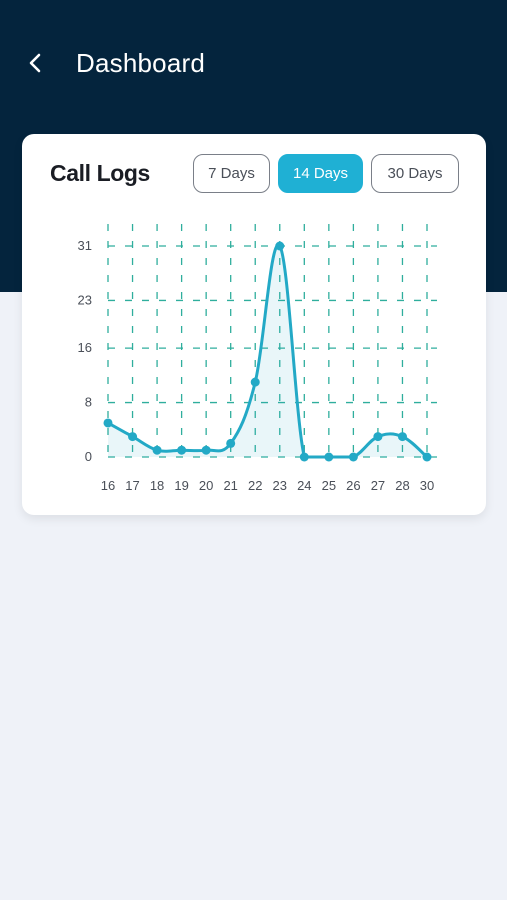  What do you see at coordinates (181, 485) in the screenshot?
I see `x-tick-label: 19` at bounding box center [181, 485].